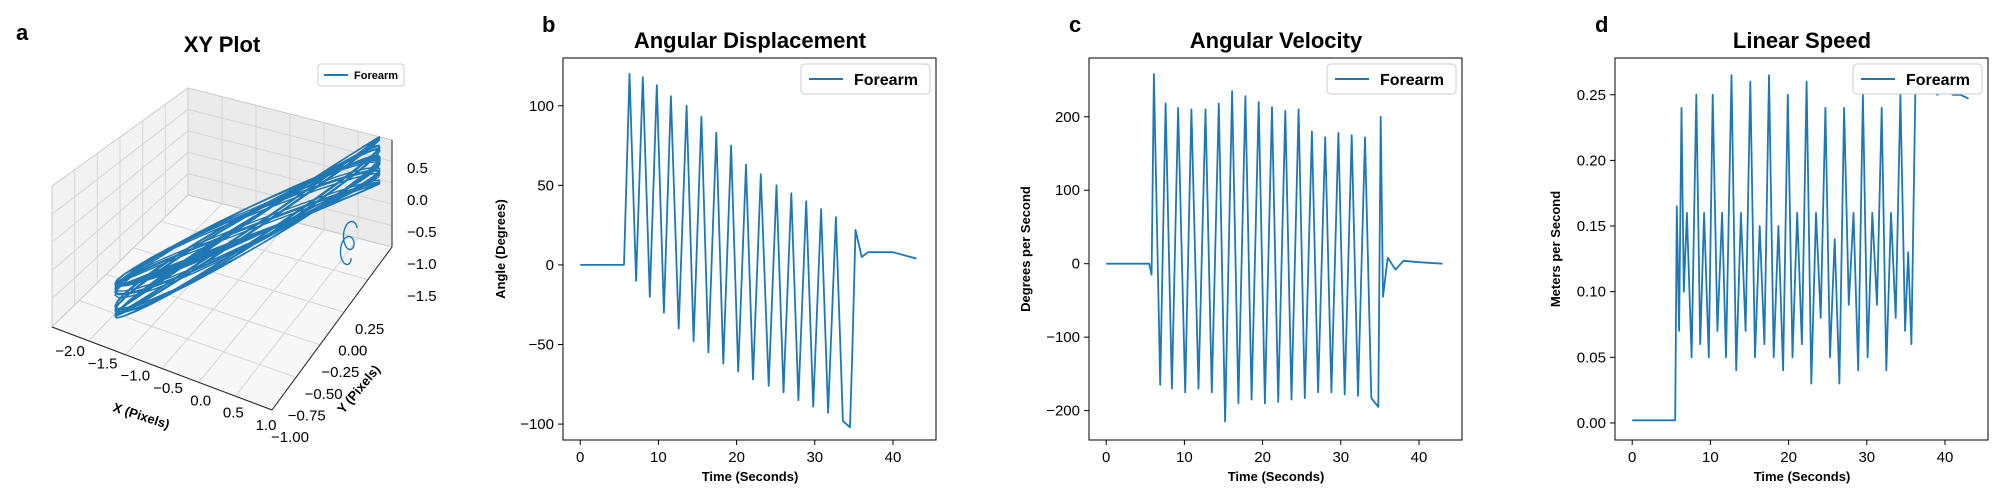 The image size is (2000, 500). What do you see at coordinates (352, 351) in the screenshot?
I see `panel-a-ytick-label: 0.00` at bounding box center [352, 351].